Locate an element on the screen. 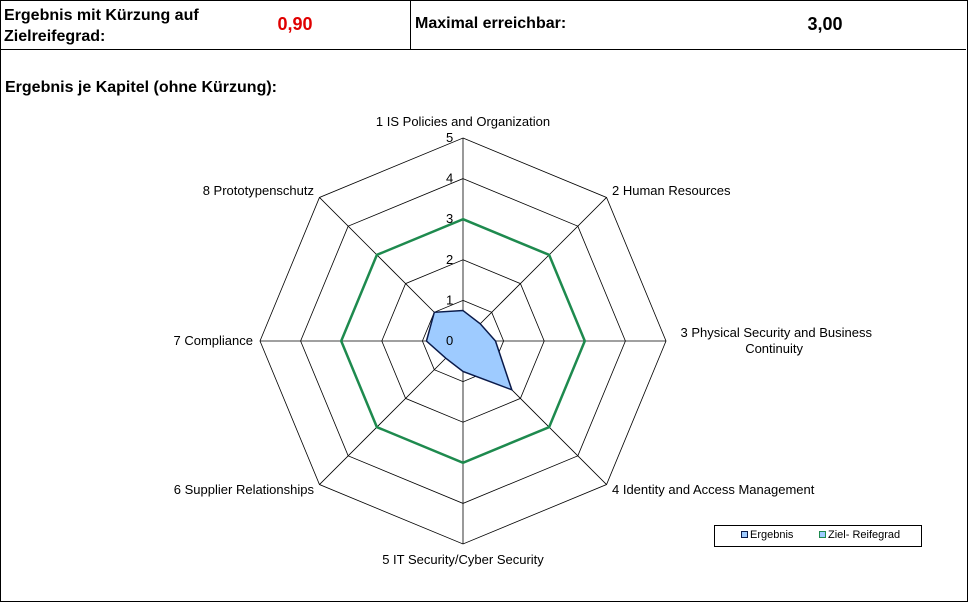  axis-label-1: 1 IS Policies and Organization is located at coordinates (463, 121).